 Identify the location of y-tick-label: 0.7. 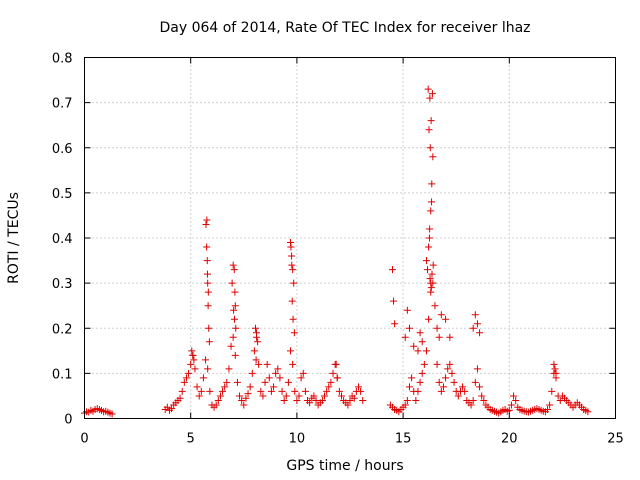
(62, 104).